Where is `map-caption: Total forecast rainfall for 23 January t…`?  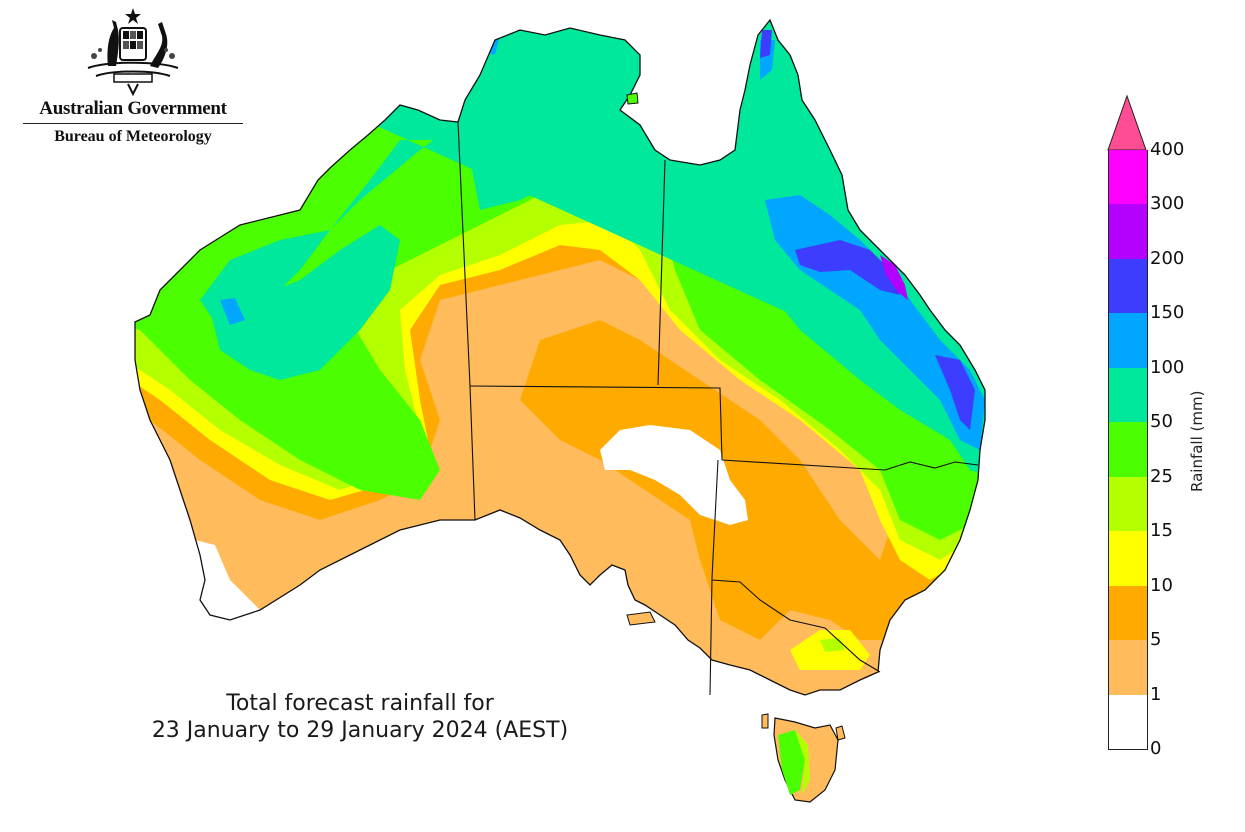
map-caption: Total forecast rainfall for 23 January t… is located at coordinates (360, 717).